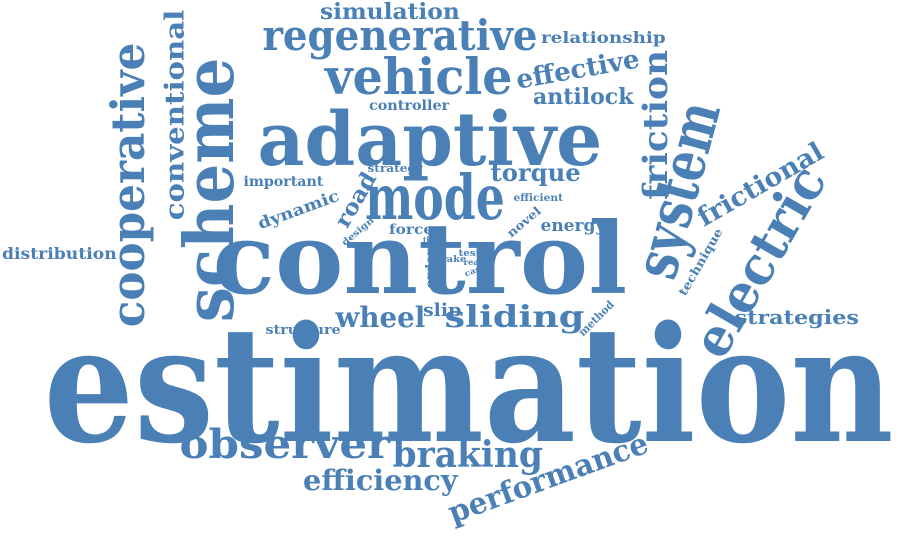 This screenshot has height=542, width=900. What do you see at coordinates (442, 310) in the screenshot?
I see `word-slip: slip` at bounding box center [442, 310].